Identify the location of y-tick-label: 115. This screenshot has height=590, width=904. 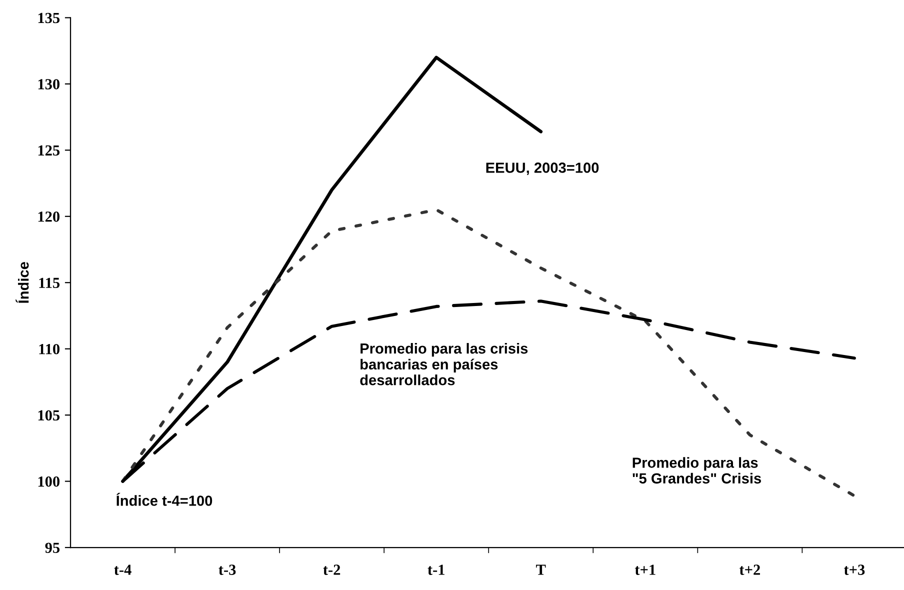
(49, 283).